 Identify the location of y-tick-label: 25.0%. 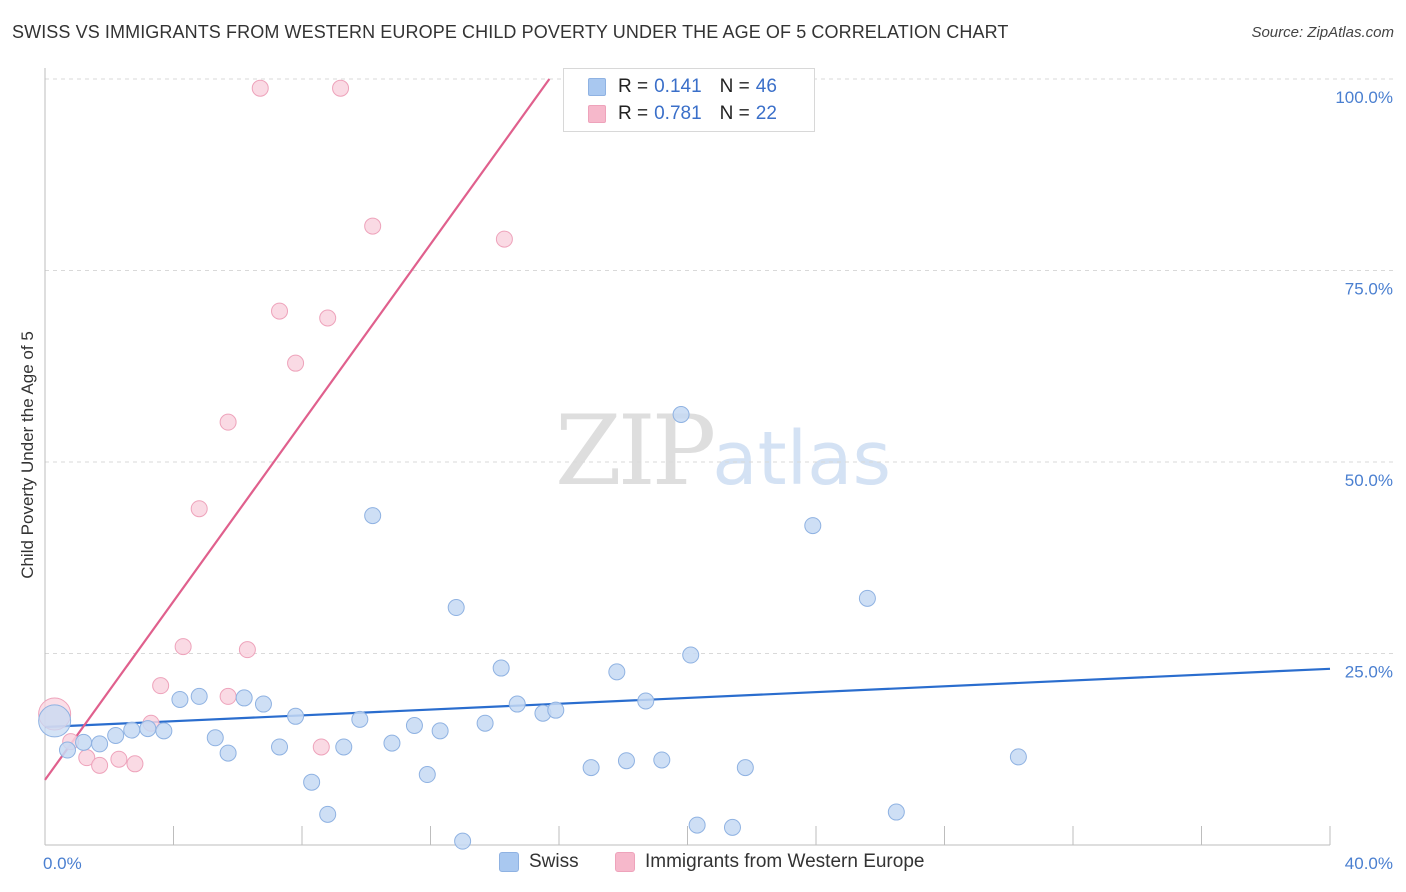
(1369, 672).